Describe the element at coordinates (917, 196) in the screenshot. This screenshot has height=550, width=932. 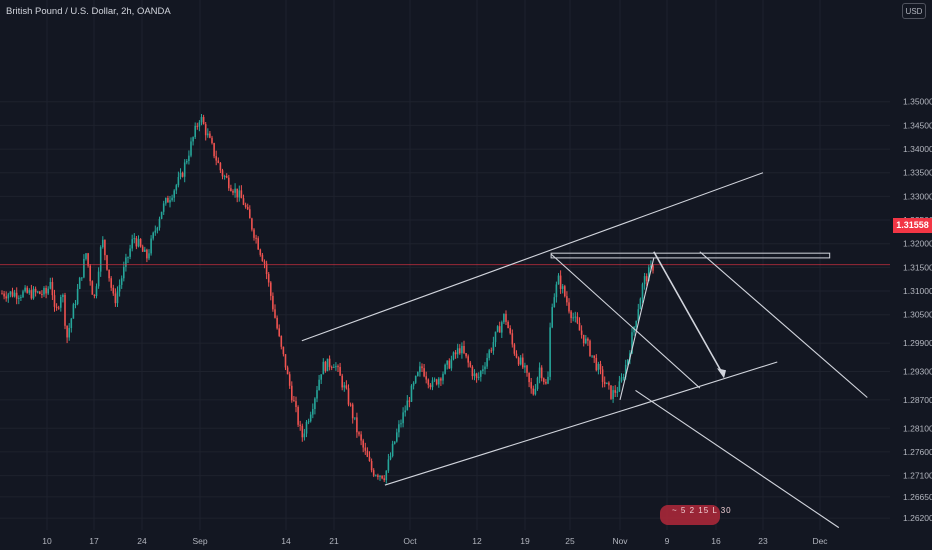
I see `price-tick-label: 1.33000` at that location.